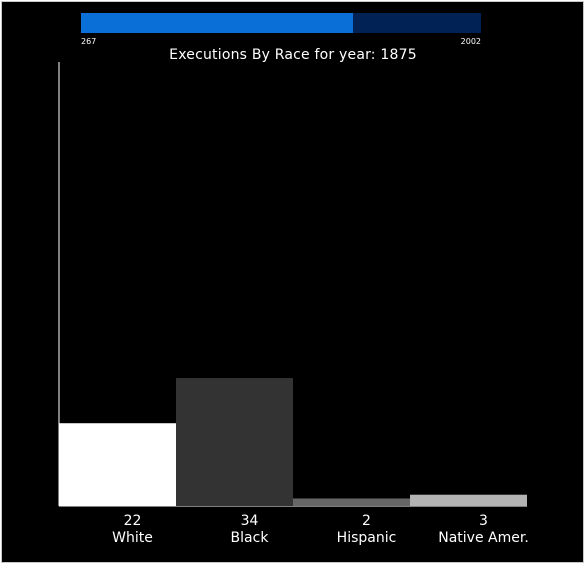 Image resolution: width=586 pixels, height=565 pixels. I want to click on bar-white, so click(117, 464).